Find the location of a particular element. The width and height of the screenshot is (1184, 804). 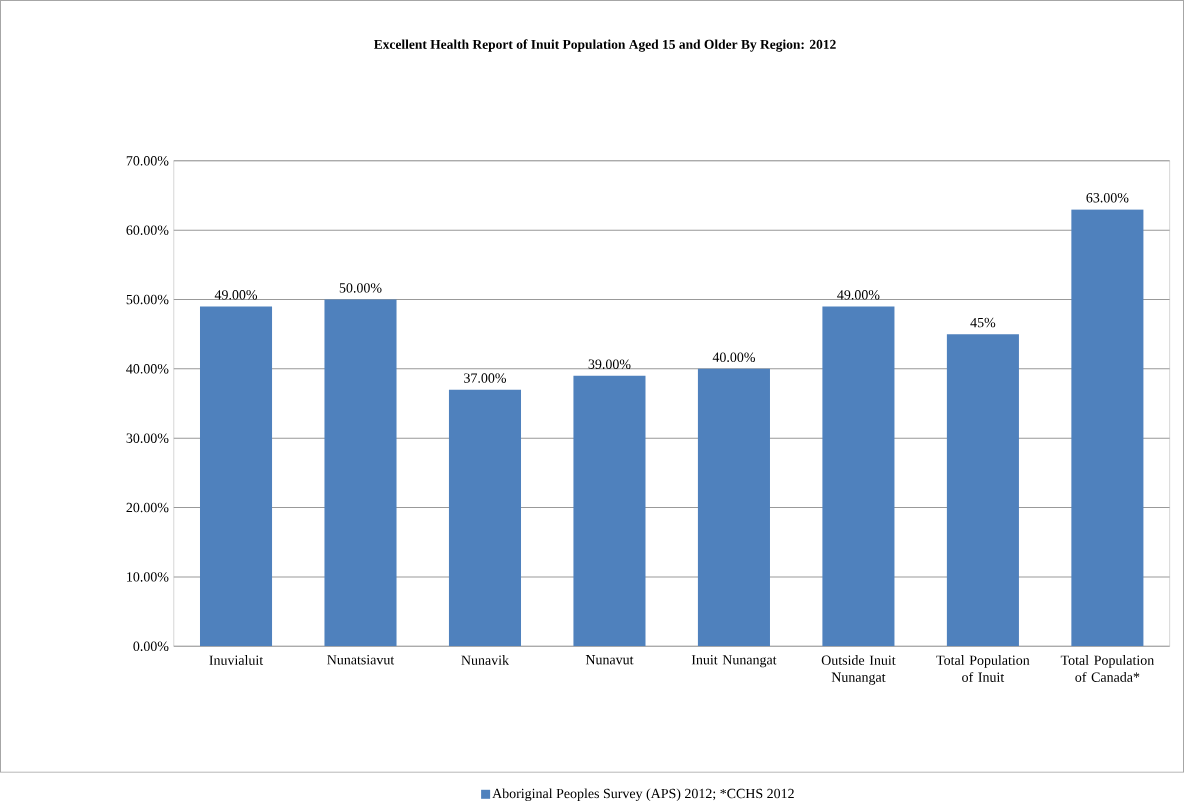

x-tick-label: Nunatsiavut is located at coordinates (361, 660).